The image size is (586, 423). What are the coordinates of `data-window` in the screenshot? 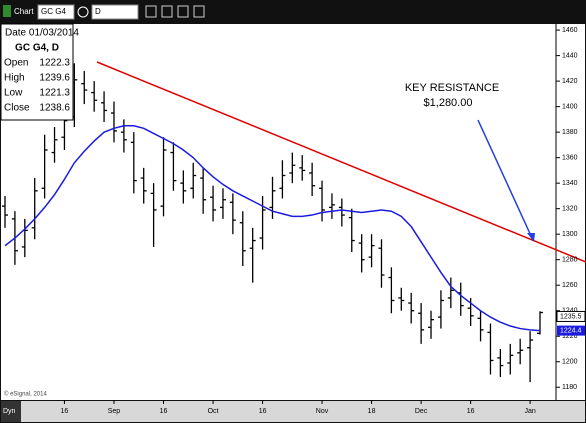 It's located at (37, 72).